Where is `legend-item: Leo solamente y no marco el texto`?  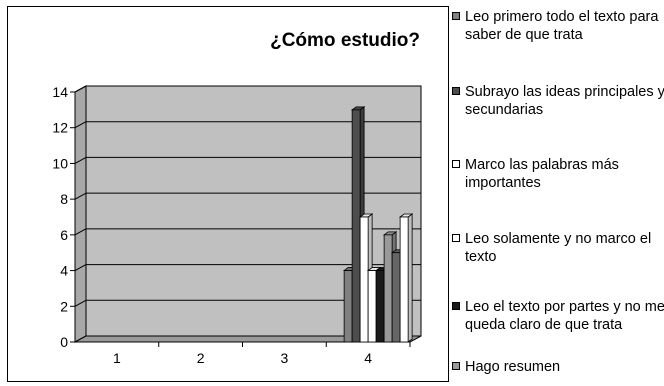 legend-item: Leo solamente y no marco el texto is located at coordinates (558, 248).